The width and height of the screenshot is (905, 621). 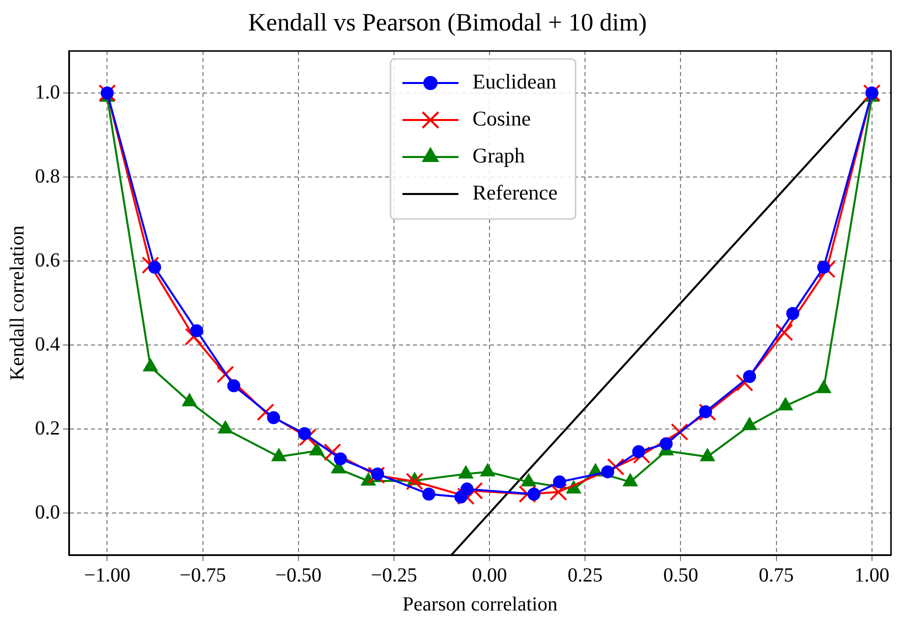 I want to click on y-tick-label: 0.0, so click(x=47, y=512).